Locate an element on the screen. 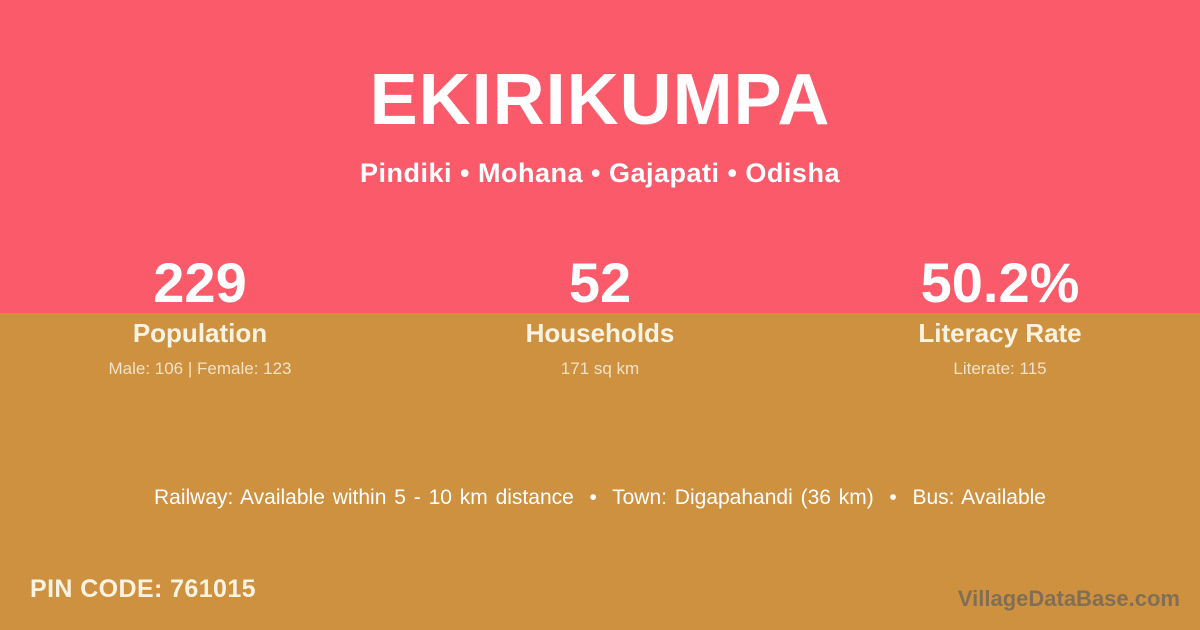 The width and height of the screenshot is (1200, 630). stat-literacy-value-col: 50.2% is located at coordinates (1000, 283).